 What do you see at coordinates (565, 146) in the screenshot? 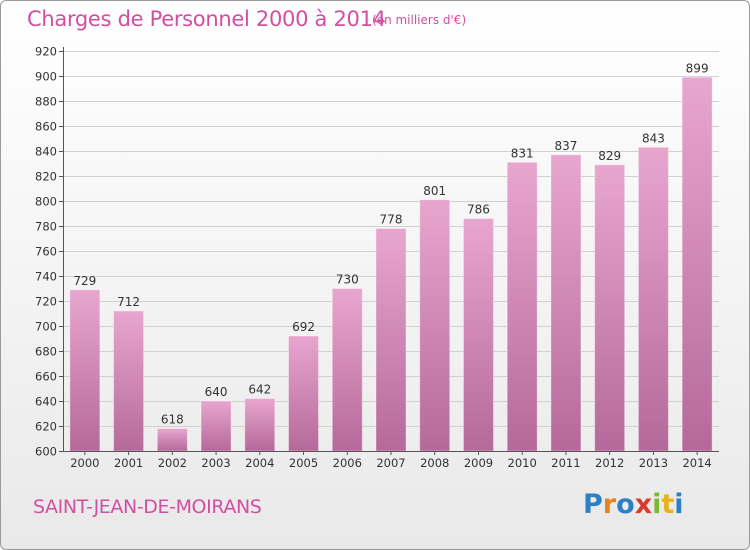
I see `data-label-2011: 837` at bounding box center [565, 146].